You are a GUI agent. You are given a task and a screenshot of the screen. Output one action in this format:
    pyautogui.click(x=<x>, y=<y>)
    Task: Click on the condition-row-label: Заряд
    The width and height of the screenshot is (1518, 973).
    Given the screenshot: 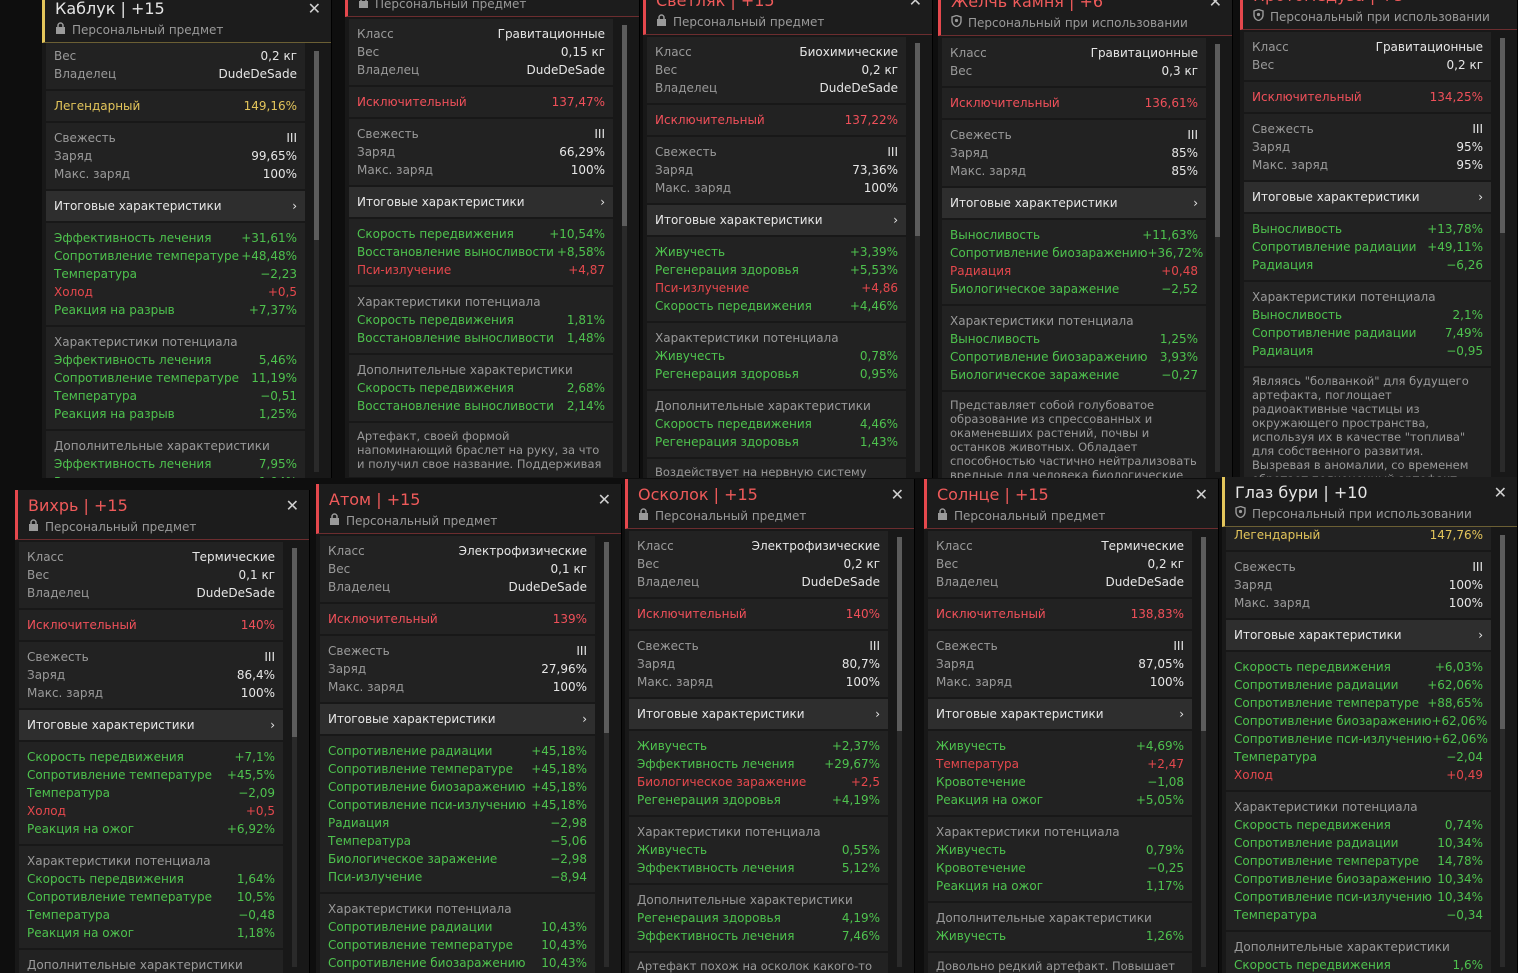 What is the action you would take?
    pyautogui.click(x=656, y=664)
    